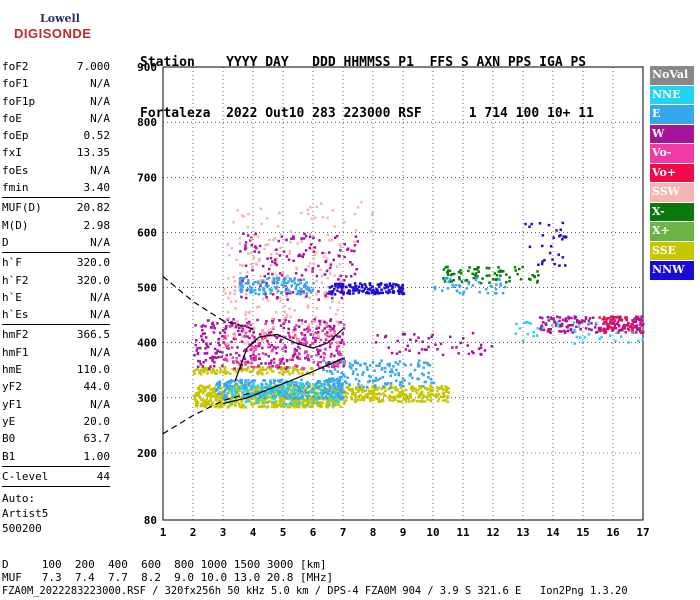 This screenshot has height=600, width=700. I want to click on trace-lower-line, so click(283, 380).